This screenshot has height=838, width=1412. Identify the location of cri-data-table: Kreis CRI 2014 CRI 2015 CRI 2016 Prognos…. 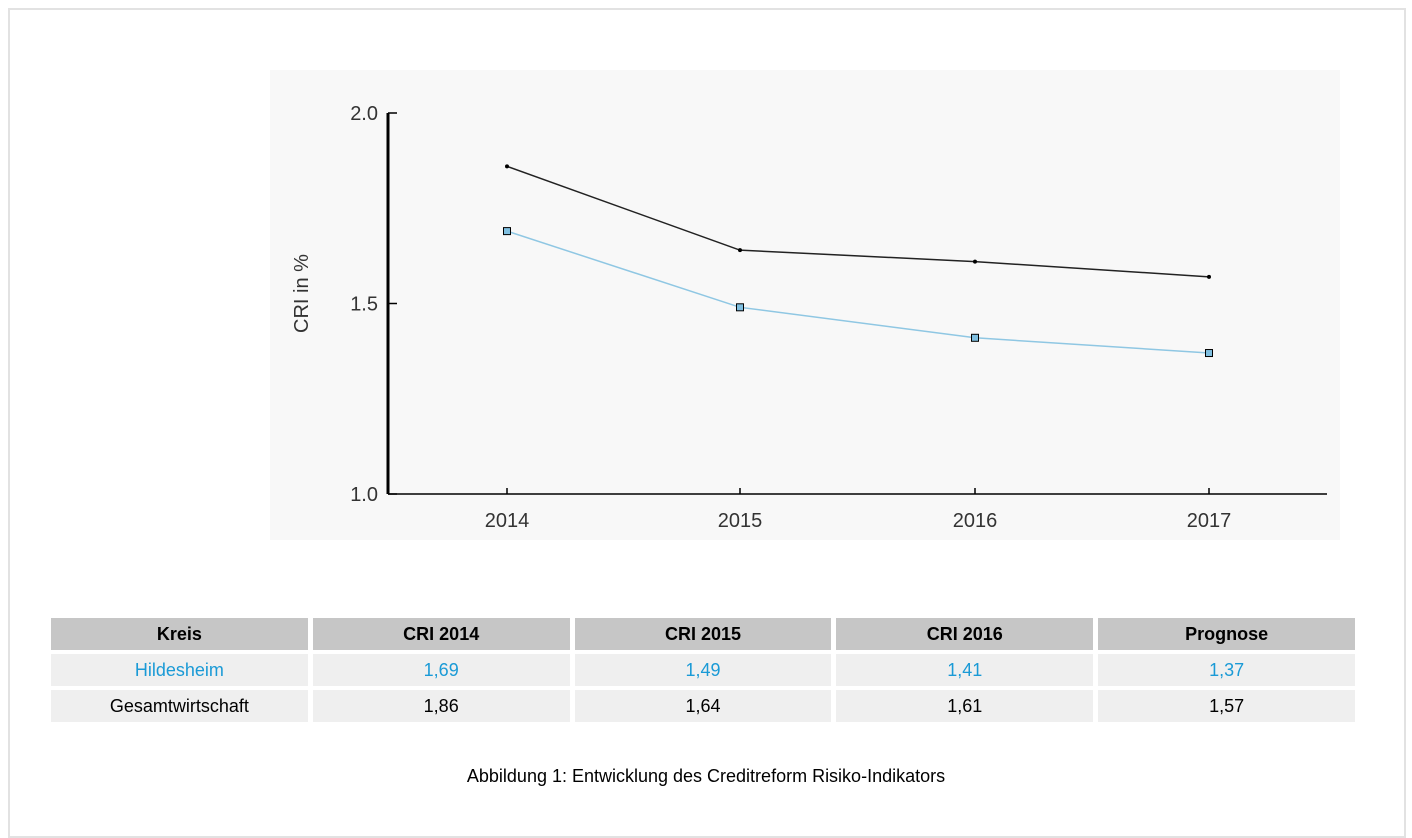
(703, 670).